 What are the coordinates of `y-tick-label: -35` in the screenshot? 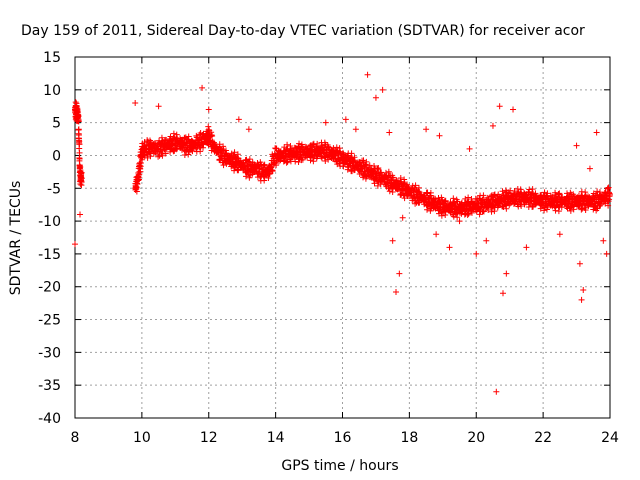 It's located at (49, 386).